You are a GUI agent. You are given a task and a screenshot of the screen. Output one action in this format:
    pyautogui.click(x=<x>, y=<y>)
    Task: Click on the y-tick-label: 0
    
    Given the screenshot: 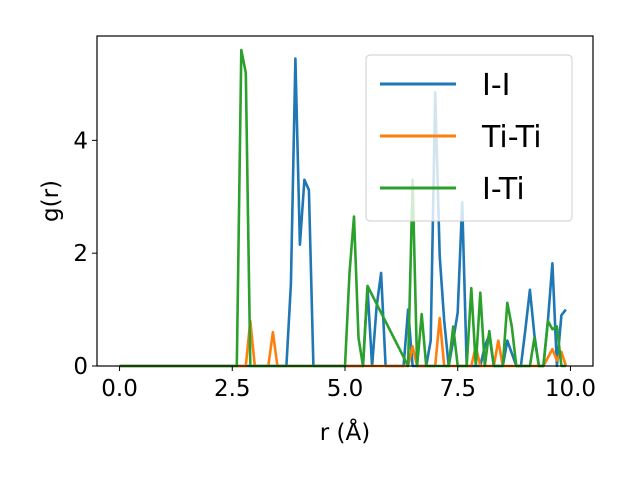 What is the action you would take?
    pyautogui.click(x=80, y=367)
    